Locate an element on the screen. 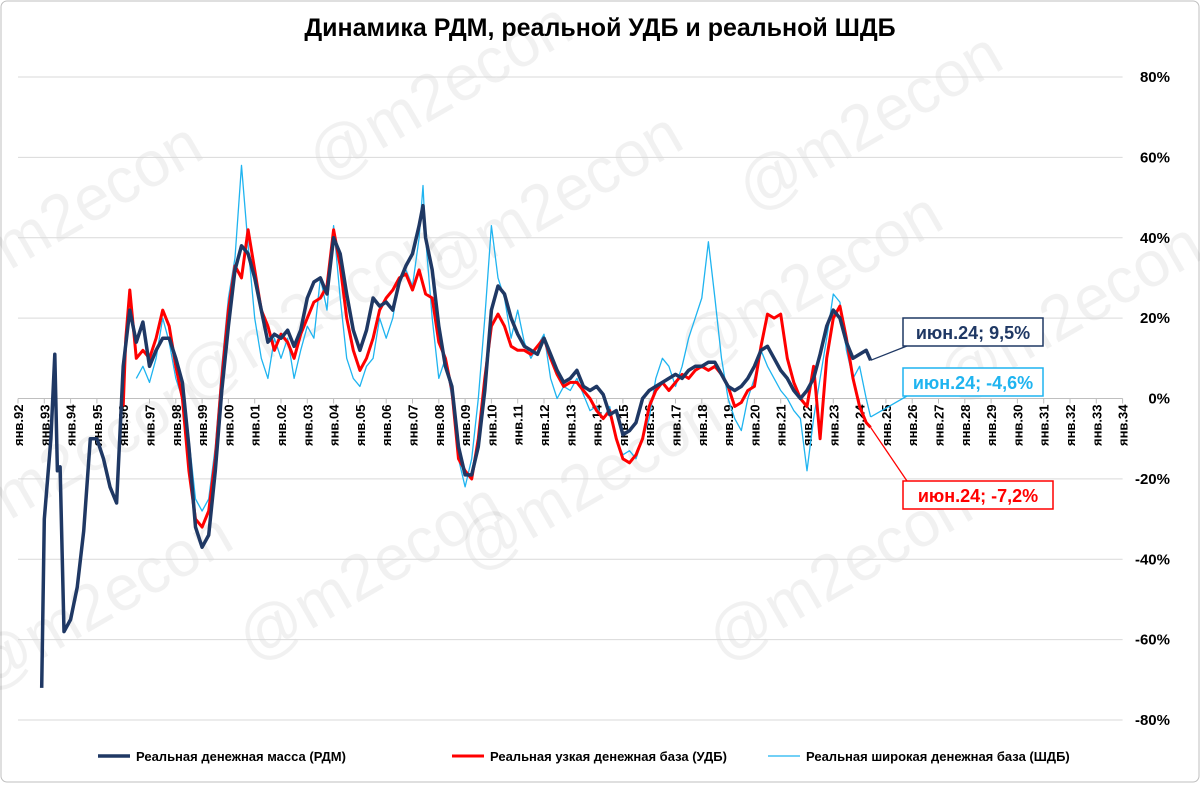  x-tick-label: янв.10 is located at coordinates (491, 426).